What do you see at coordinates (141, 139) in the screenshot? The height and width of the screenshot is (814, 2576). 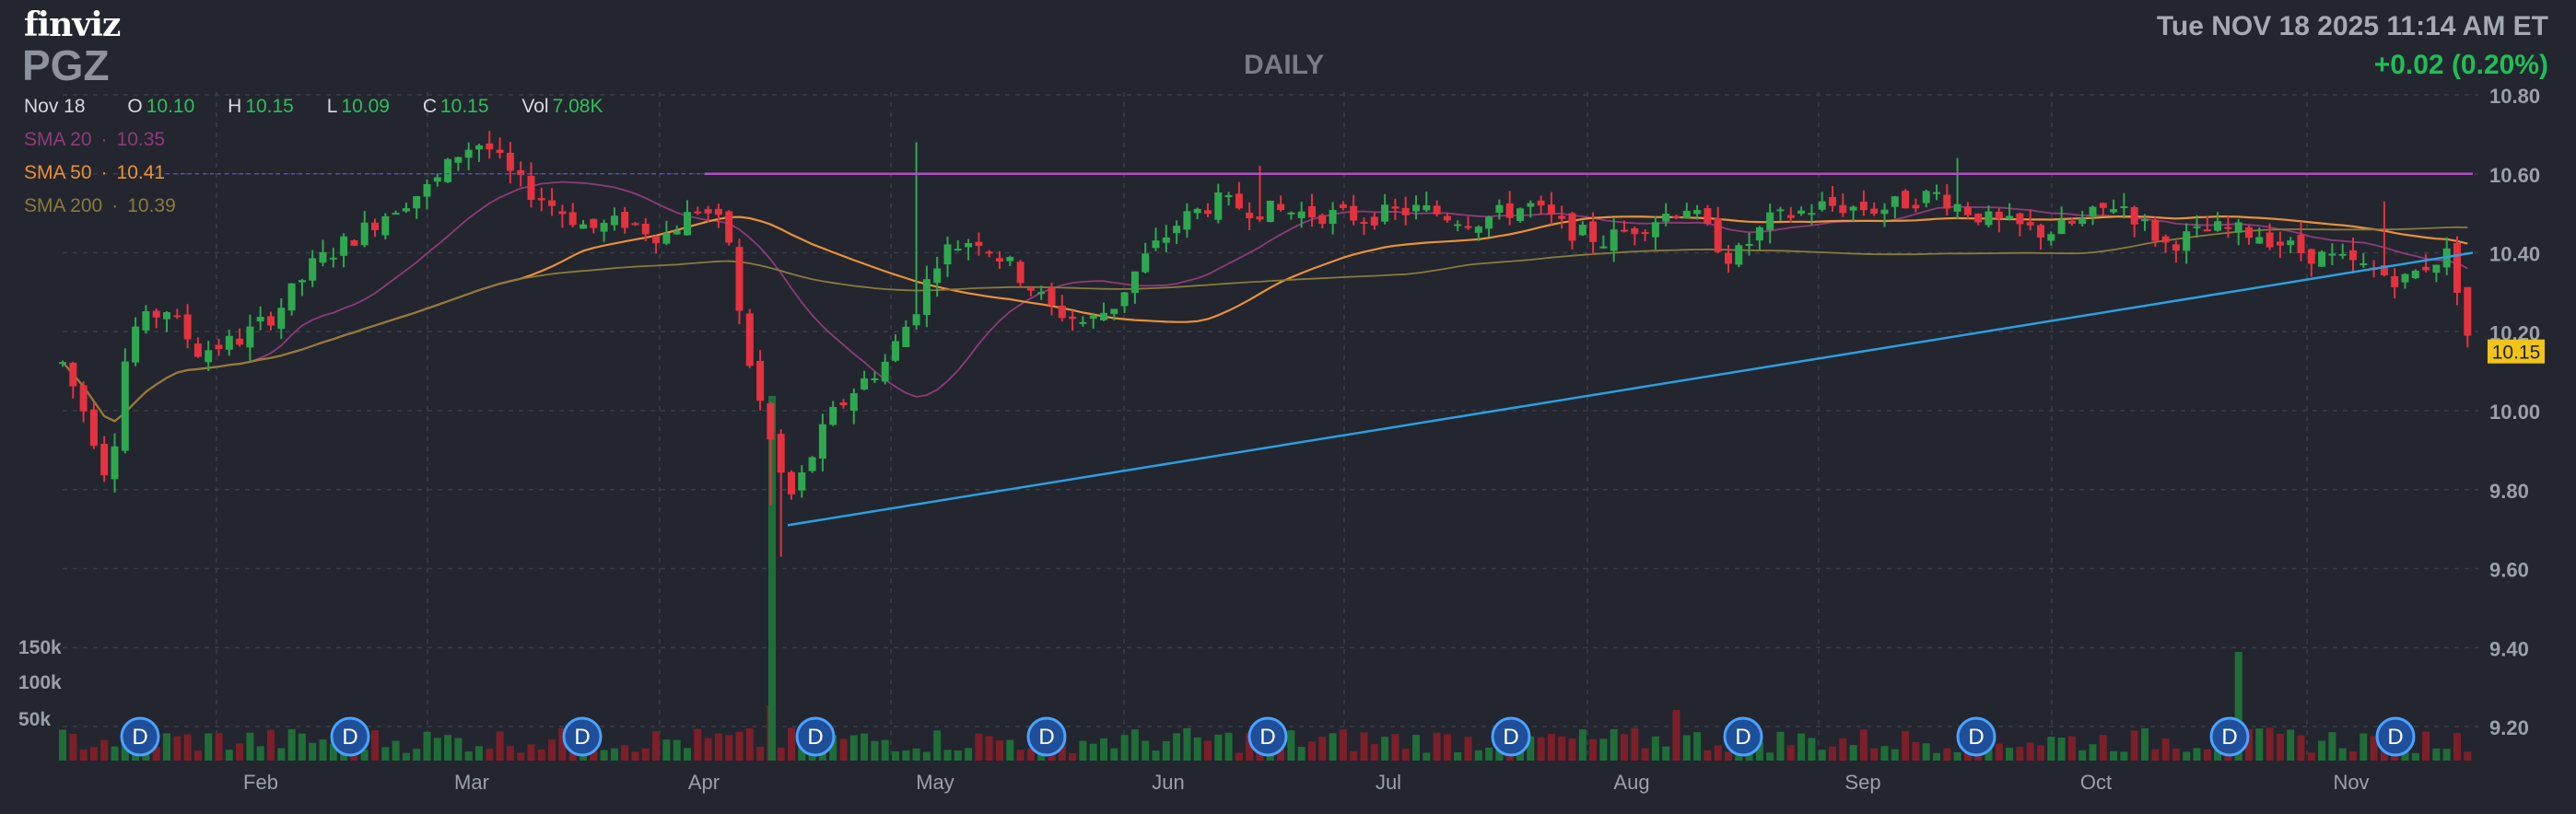 I see `sma20-value: 10.35` at bounding box center [141, 139].